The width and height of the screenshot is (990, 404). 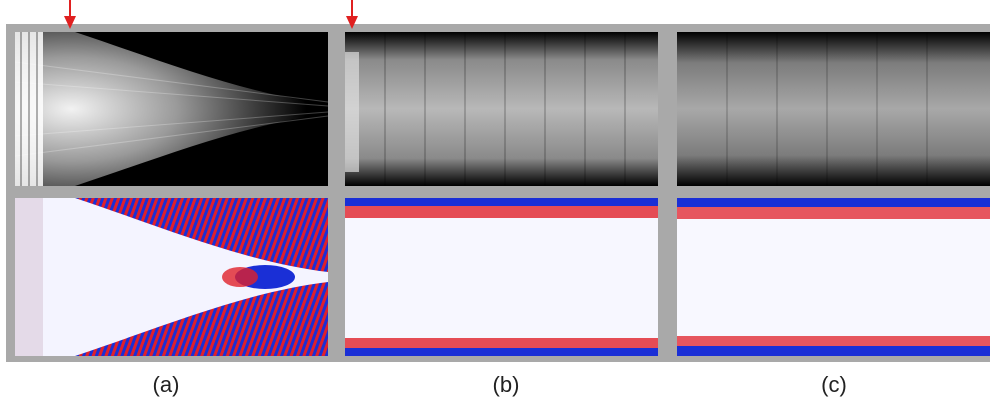 What do you see at coordinates (171, 277) in the screenshot?
I see `panel-a-phase` at bounding box center [171, 277].